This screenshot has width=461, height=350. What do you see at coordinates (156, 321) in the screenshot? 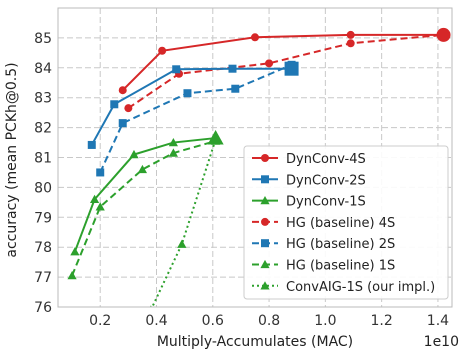
I see `x-tick-label: 0.4` at bounding box center [156, 321].